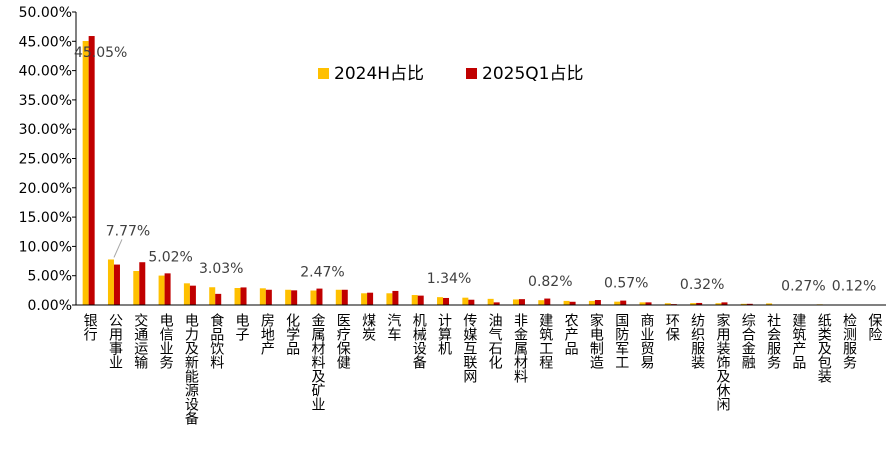 This screenshot has height=461, width=895. Describe the element at coordinates (343, 341) in the screenshot. I see `x-tick-label: 医疗保健` at that location.